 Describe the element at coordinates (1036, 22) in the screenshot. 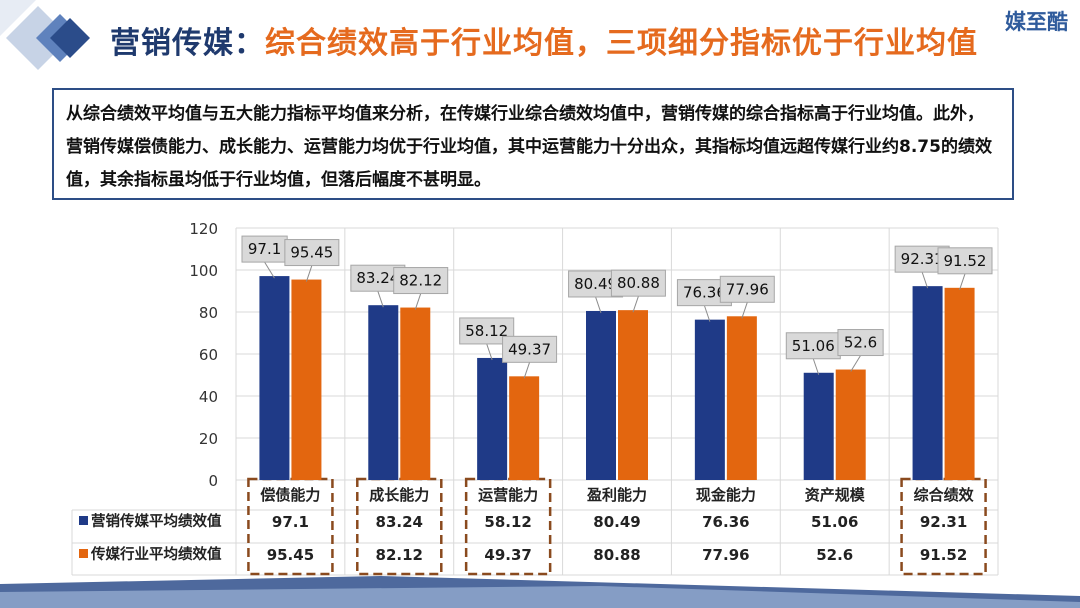

I see `brand-logo: 媒至酷` at that location.